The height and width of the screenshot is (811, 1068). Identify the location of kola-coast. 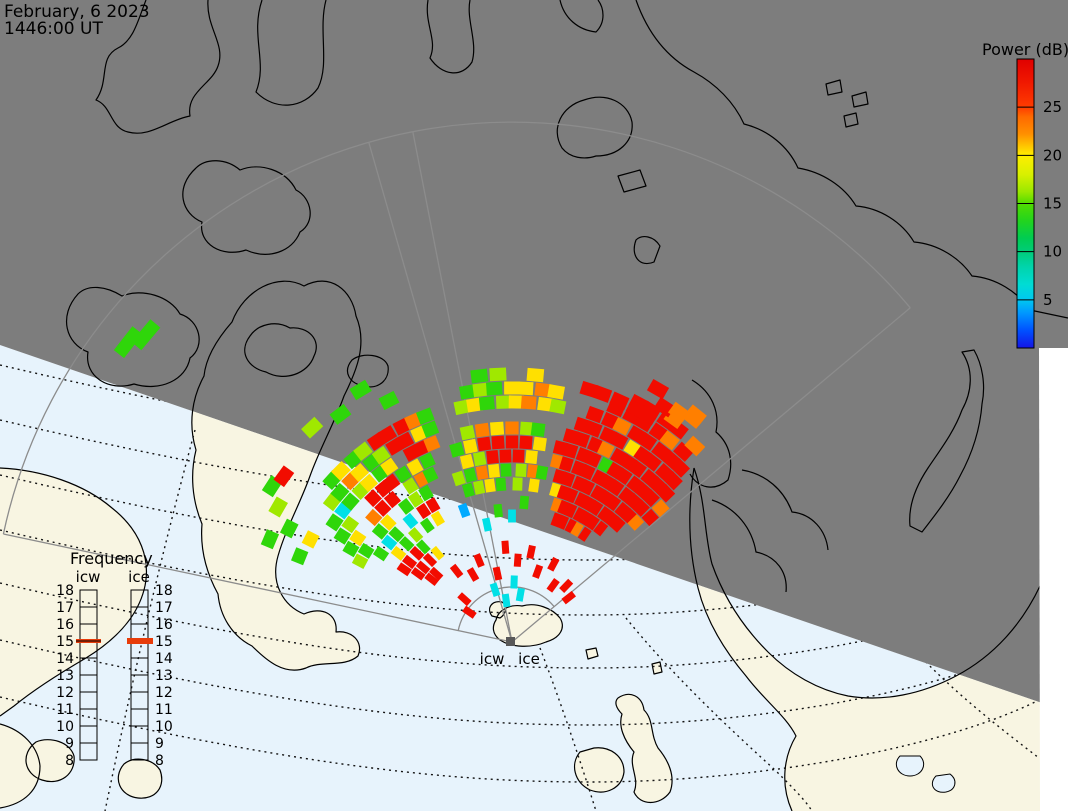
(749, 546).